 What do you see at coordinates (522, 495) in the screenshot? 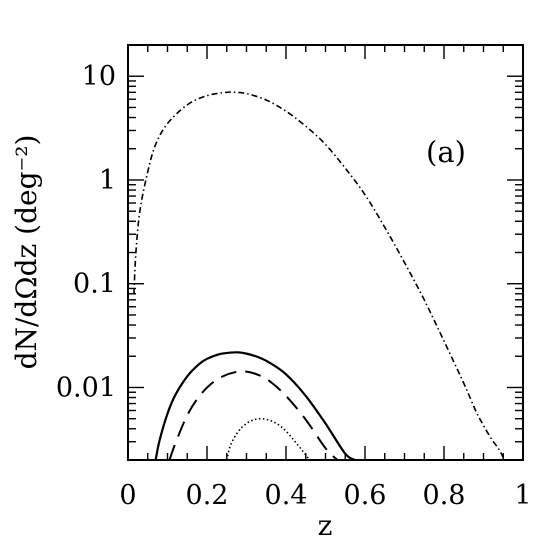
I see `x-tick-label: 1` at bounding box center [522, 495].